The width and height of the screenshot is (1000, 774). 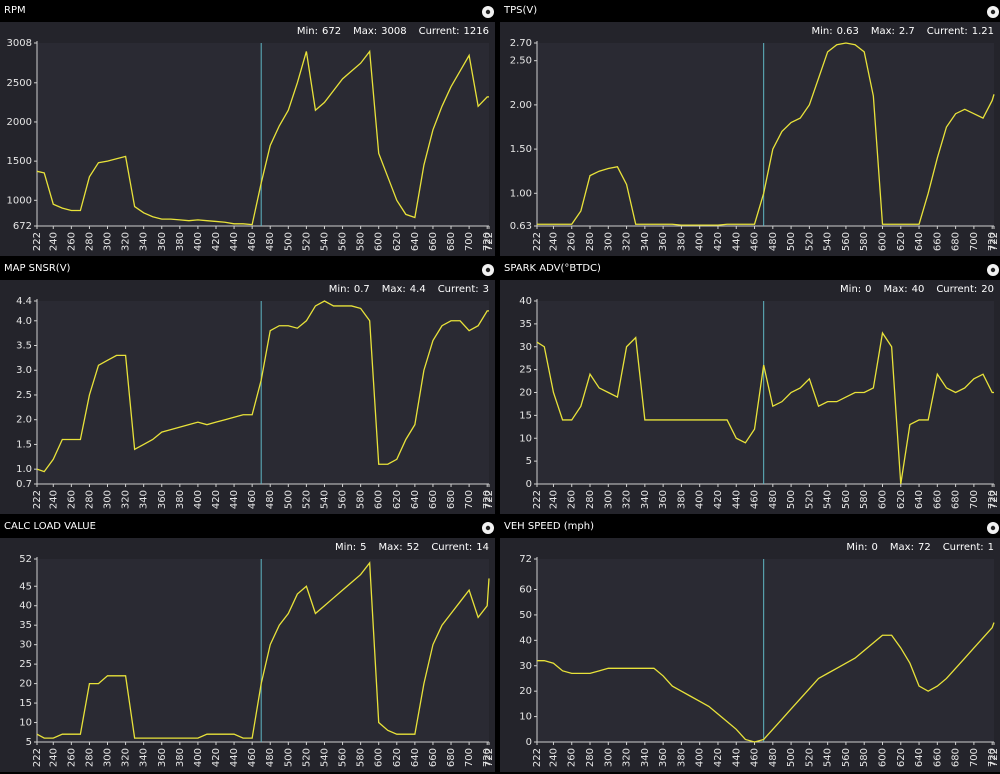 What do you see at coordinates (37, 268) in the screenshot?
I see `chart-title: MAP SNSR(V)` at bounding box center [37, 268].